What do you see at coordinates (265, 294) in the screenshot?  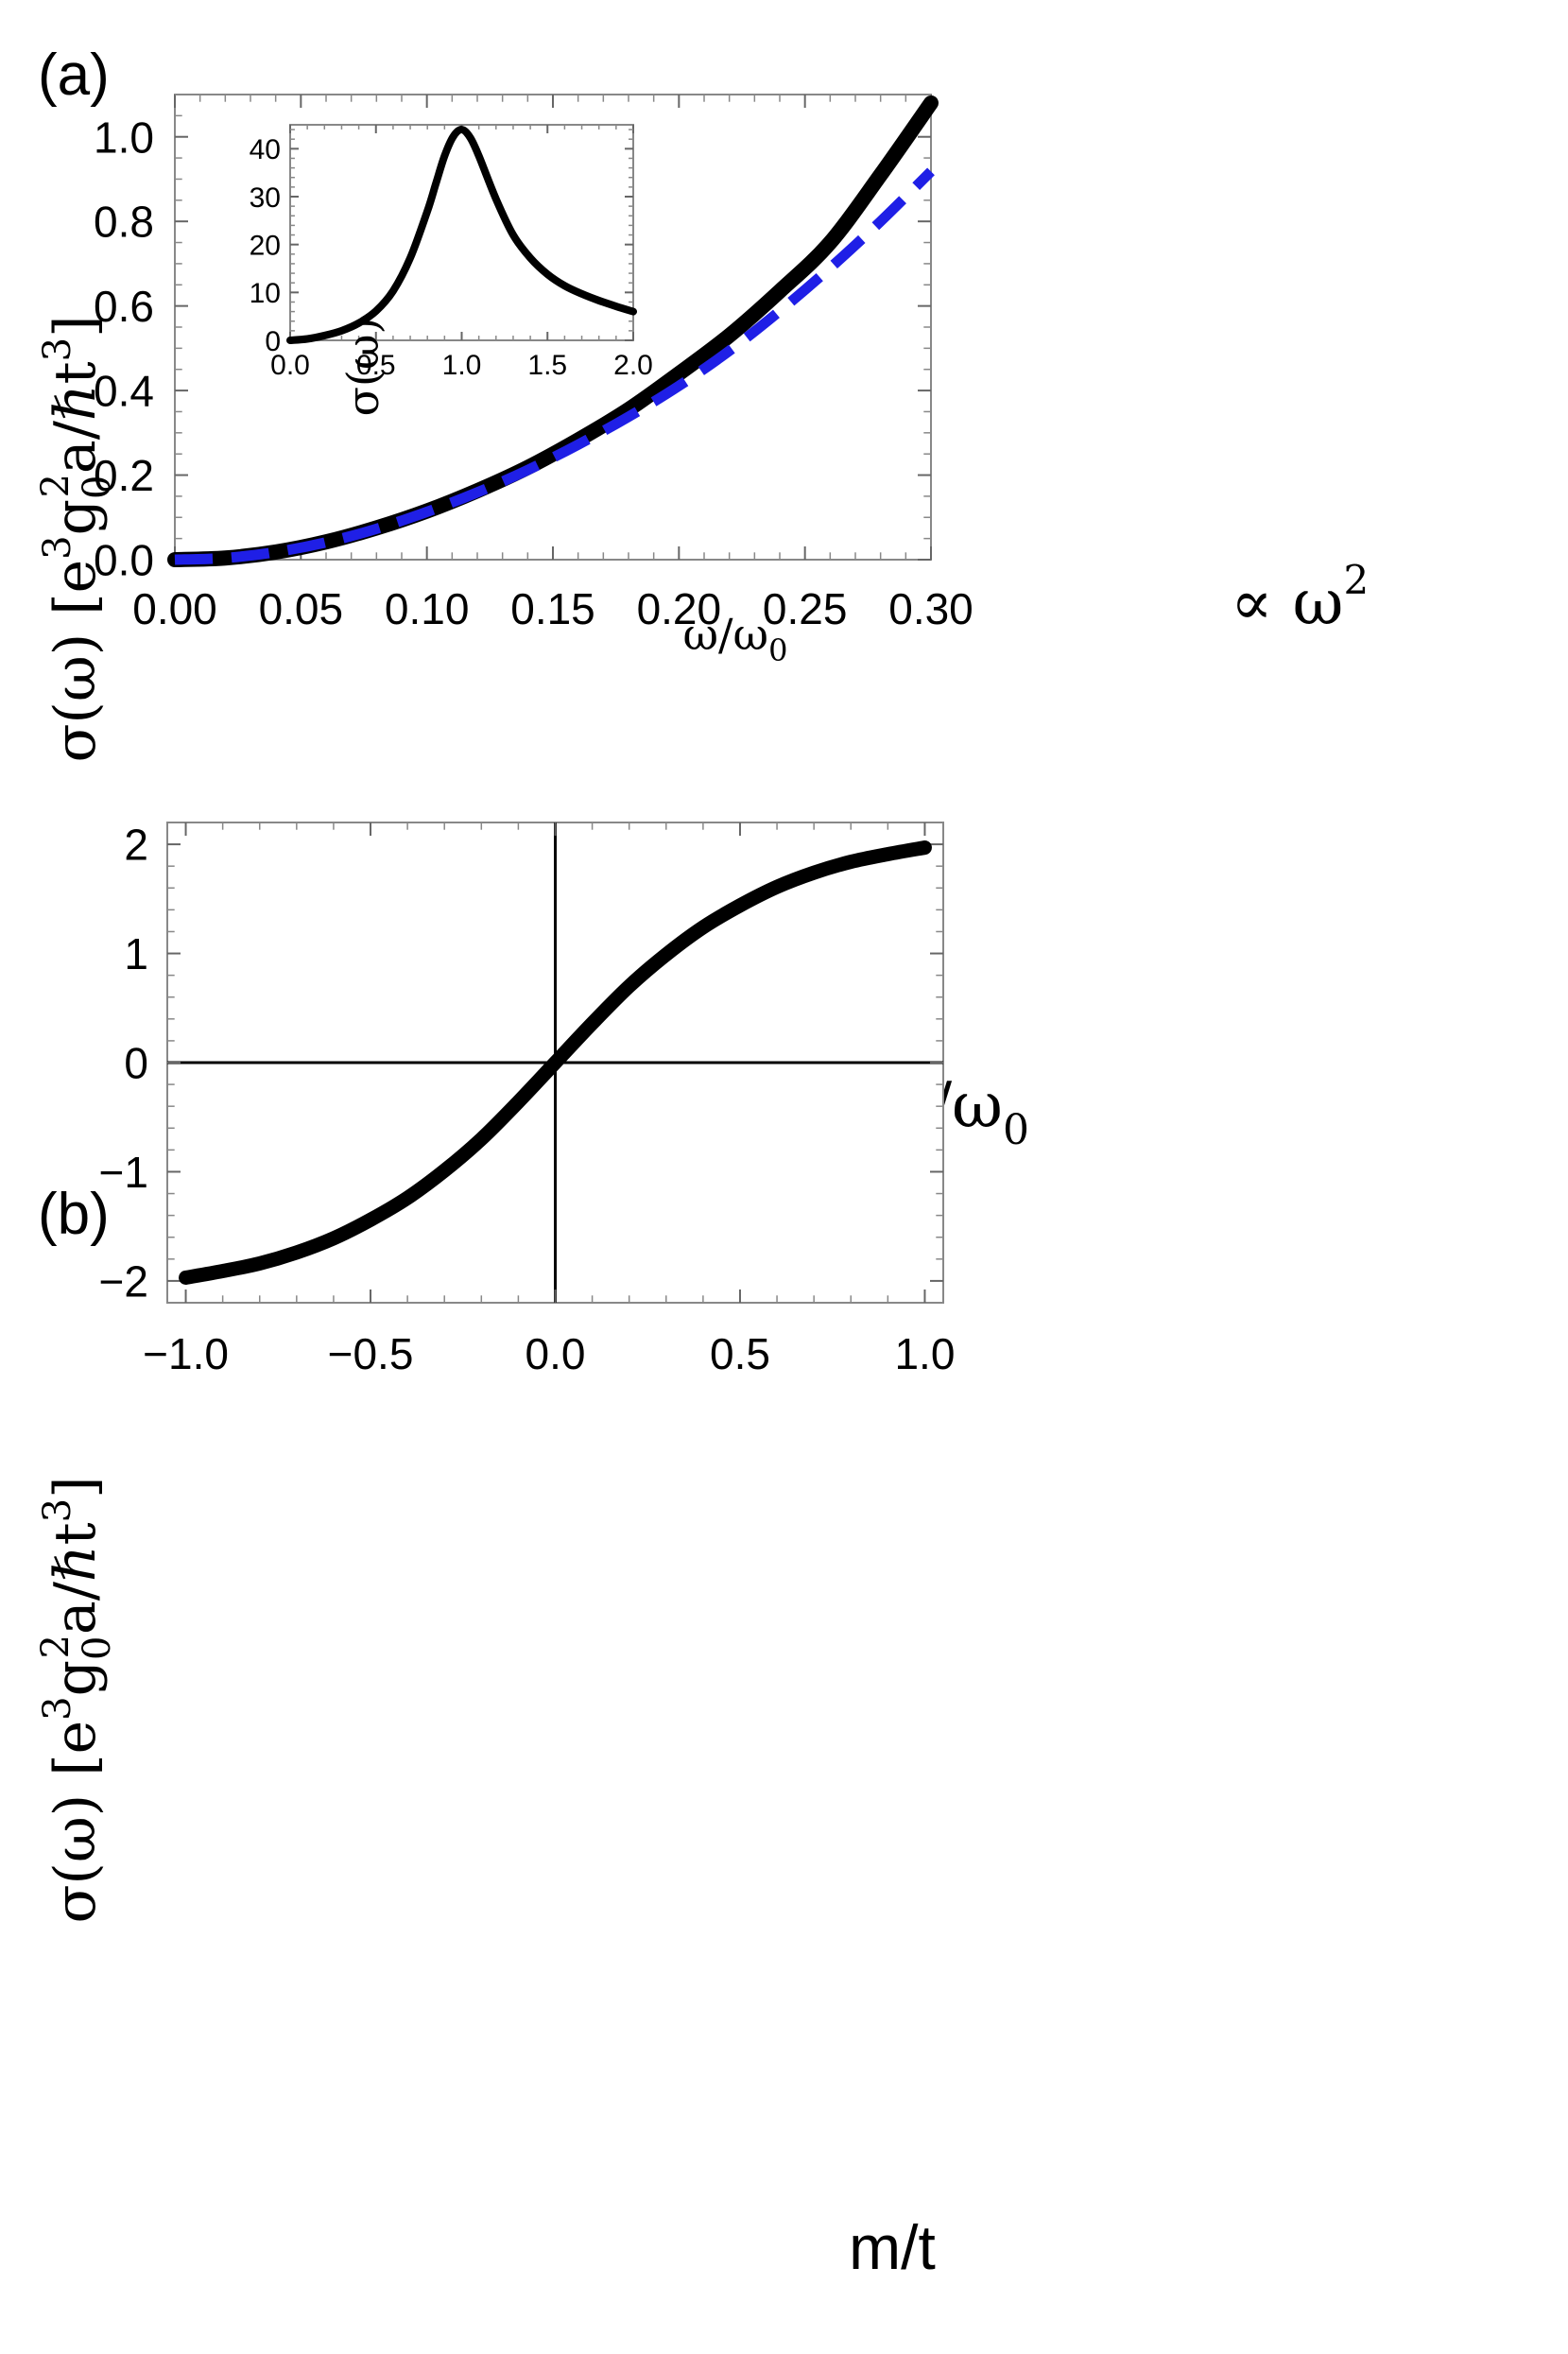 I see `y-tick-label: 10` at bounding box center [265, 294].